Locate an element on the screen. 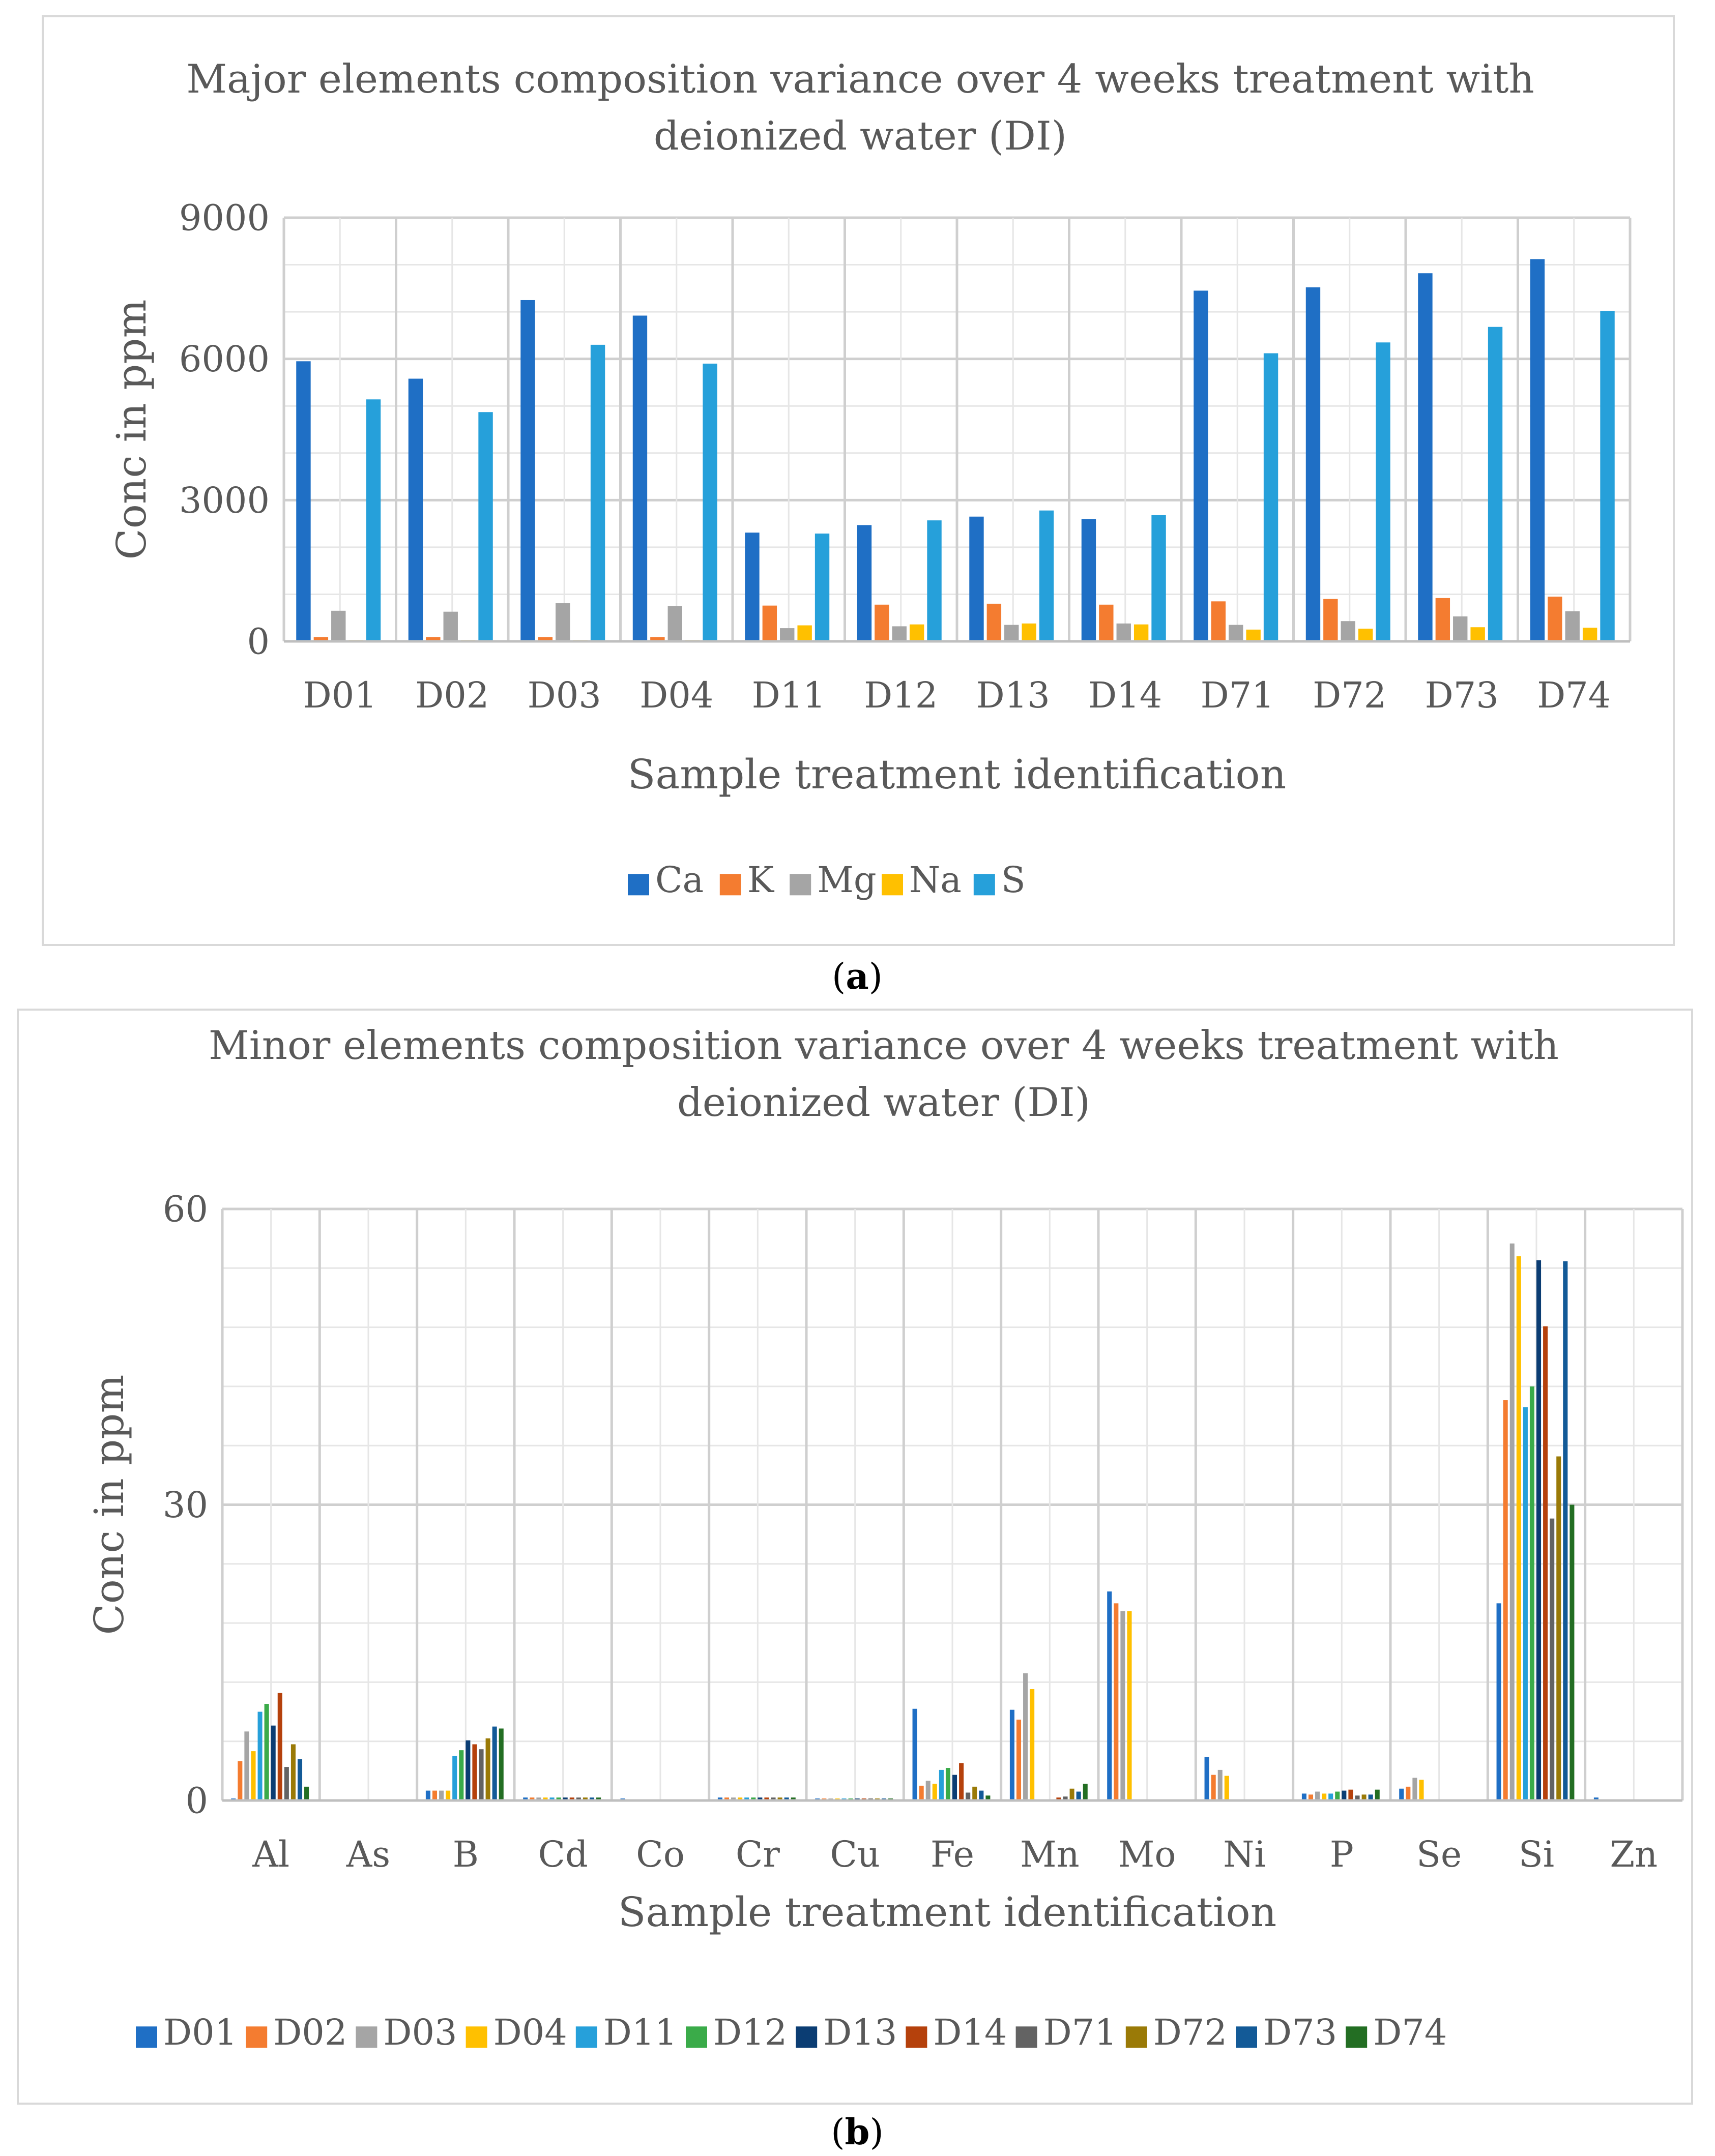  bar-d14-p is located at coordinates (1351, 1795).